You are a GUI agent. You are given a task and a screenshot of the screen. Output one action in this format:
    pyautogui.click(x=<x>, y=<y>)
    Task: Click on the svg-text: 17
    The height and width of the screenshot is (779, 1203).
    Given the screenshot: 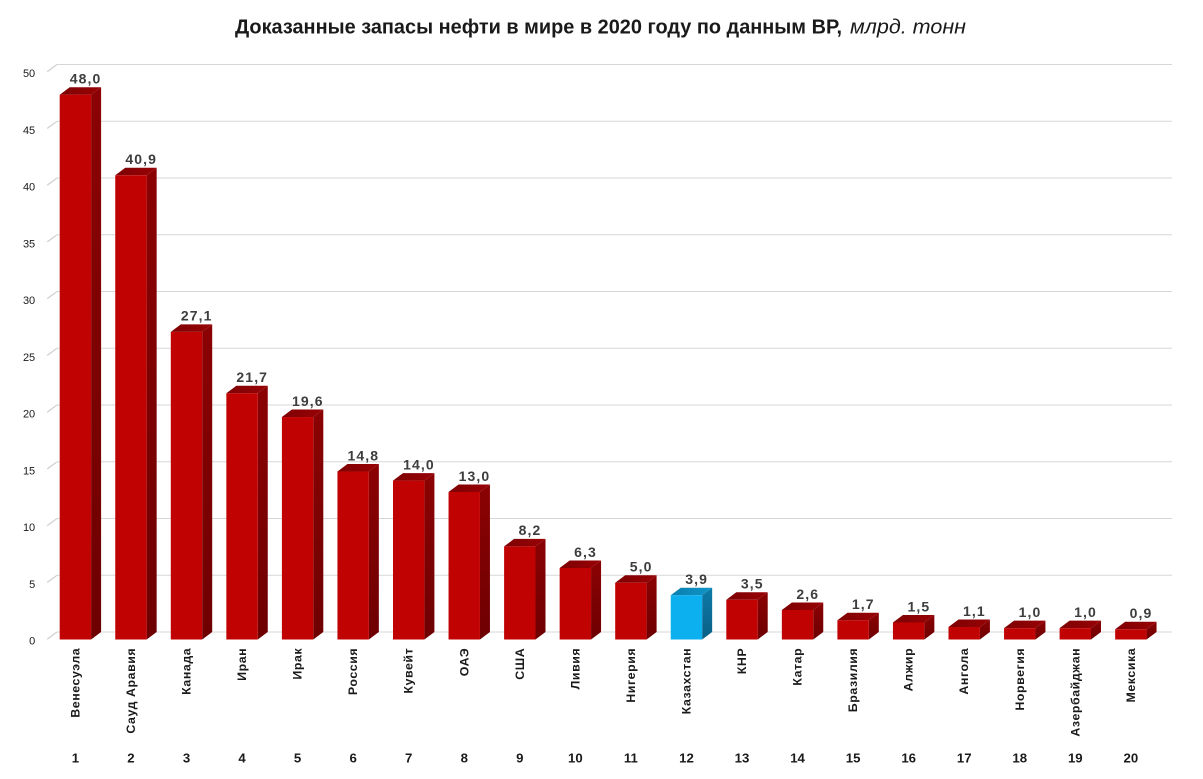 What is the action you would take?
    pyautogui.click(x=964, y=758)
    